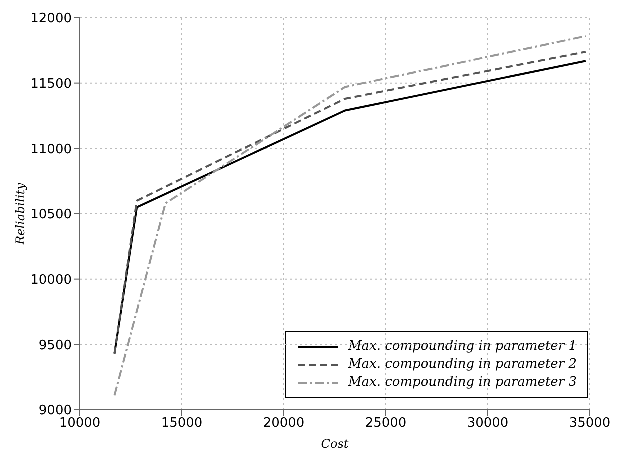  I want to click on x-axis-title: Cost, so click(335, 444).